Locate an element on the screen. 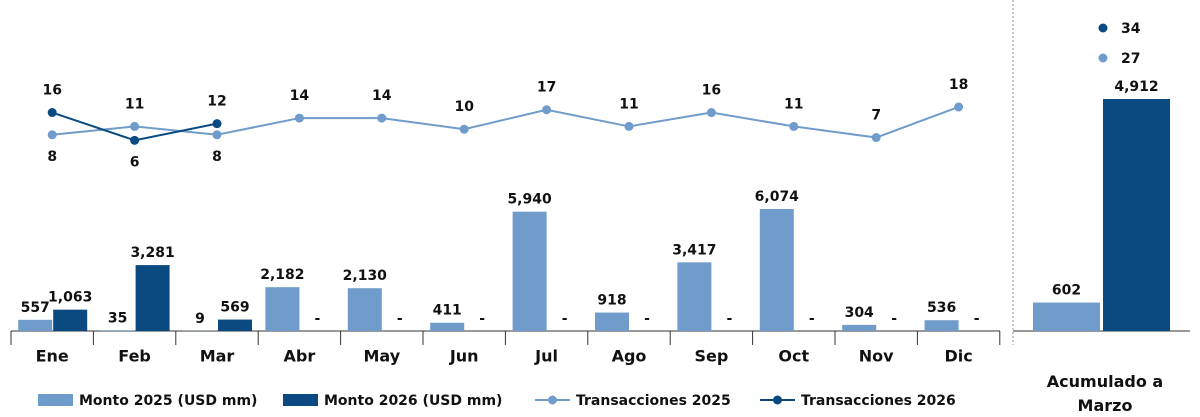  bar-value-label: 557 is located at coordinates (35, 308).